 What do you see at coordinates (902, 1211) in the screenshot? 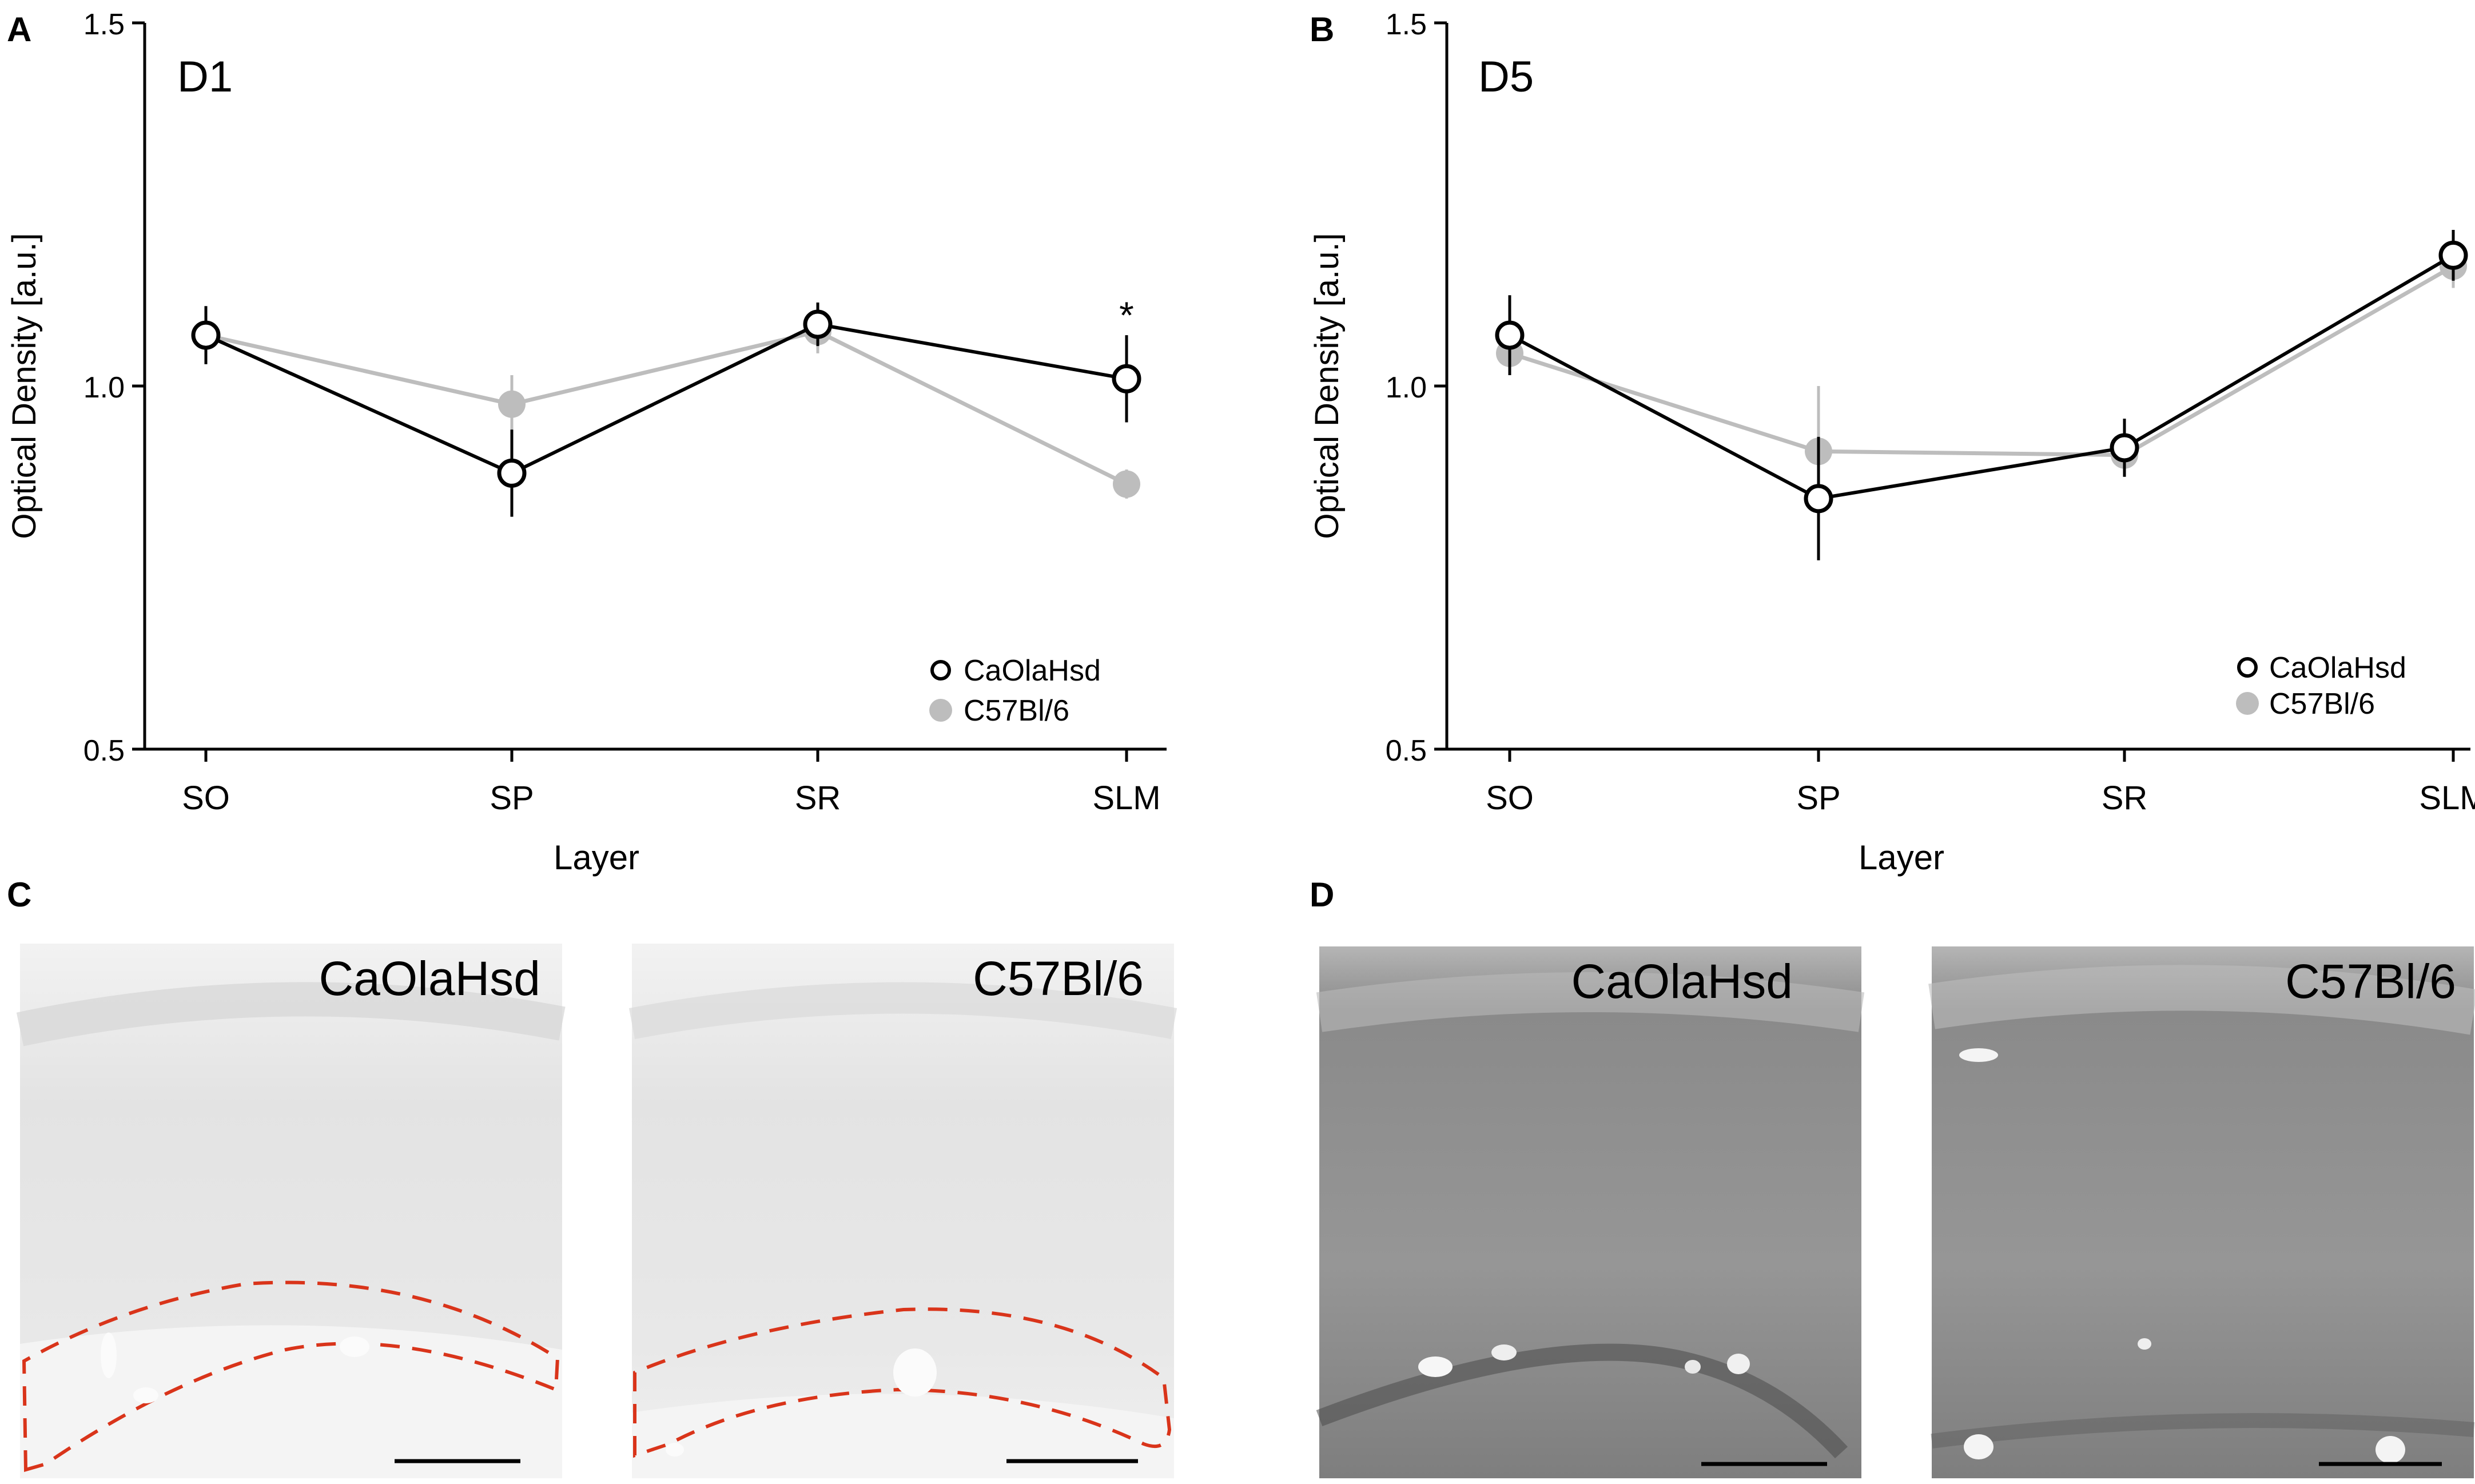
I see `micrograph-c-c57bl6: C57Bl/6` at bounding box center [902, 1211].